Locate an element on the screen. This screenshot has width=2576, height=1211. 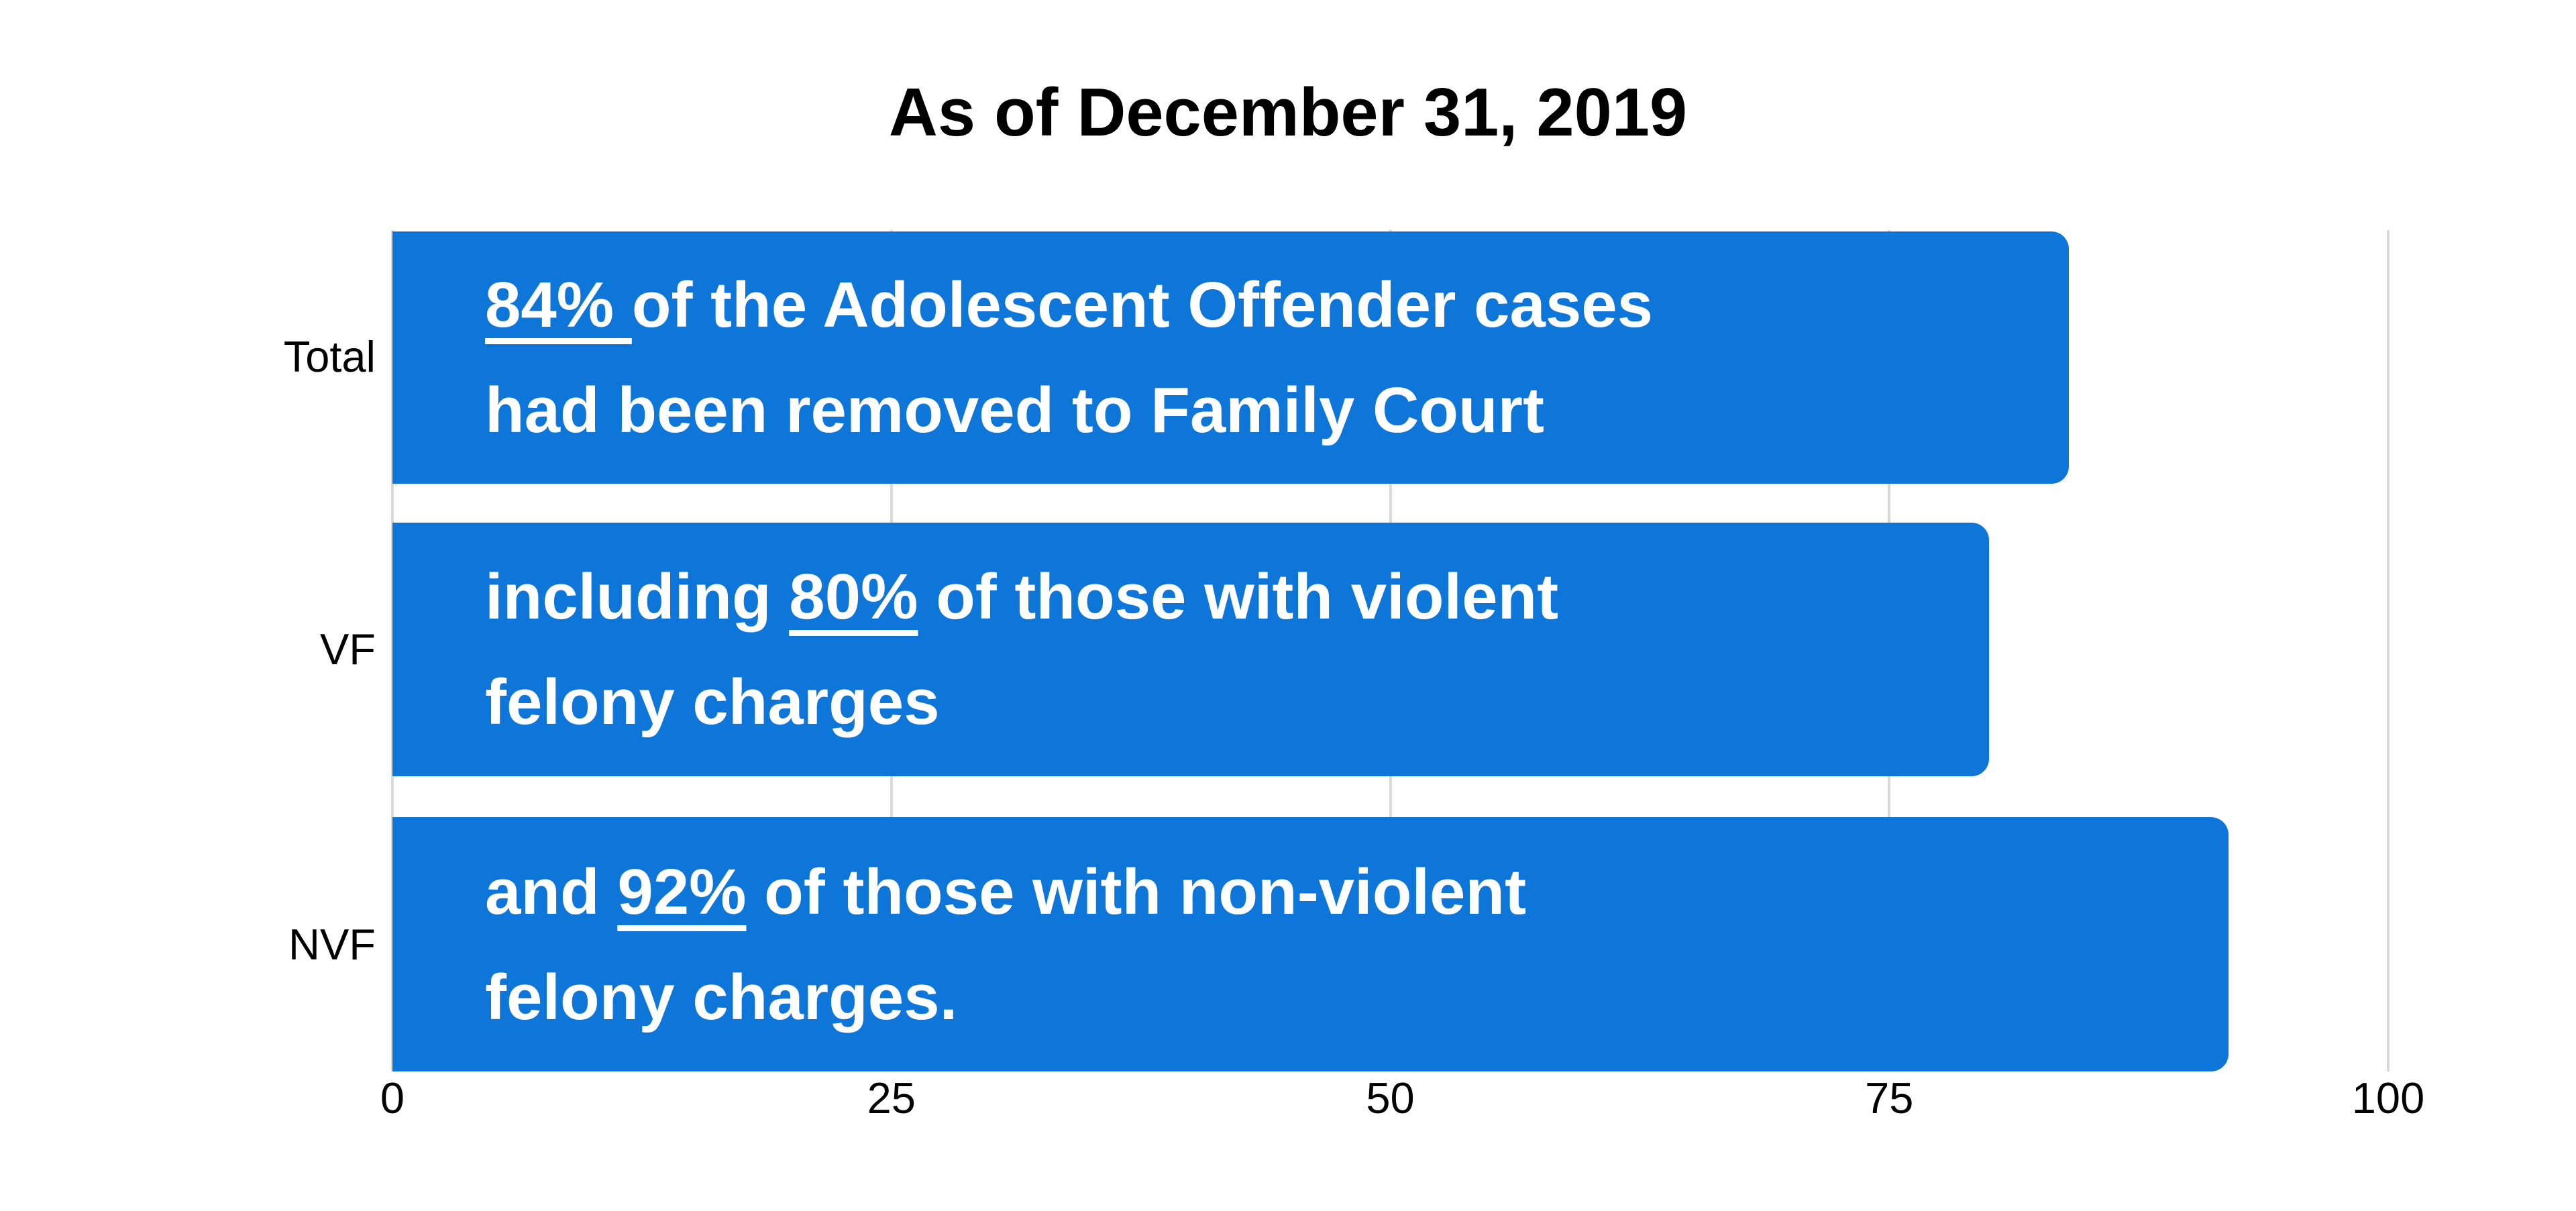
y-axis-label-vf: VF is located at coordinates (347, 649).